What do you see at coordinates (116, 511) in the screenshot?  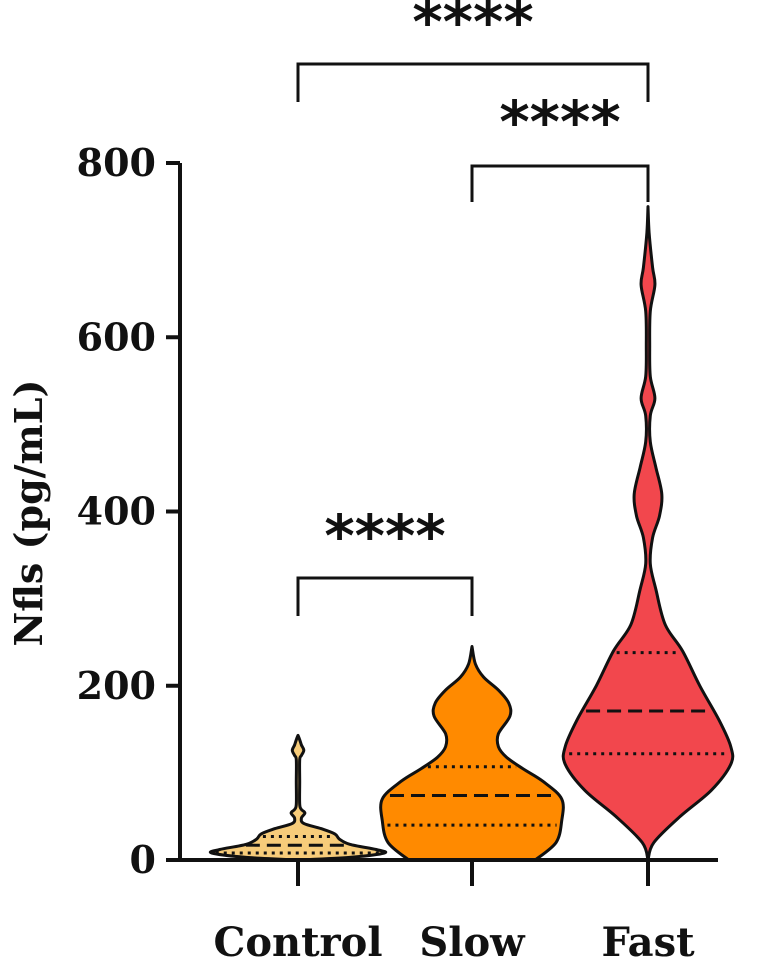 I see `y-tick-label: 400` at bounding box center [116, 511].